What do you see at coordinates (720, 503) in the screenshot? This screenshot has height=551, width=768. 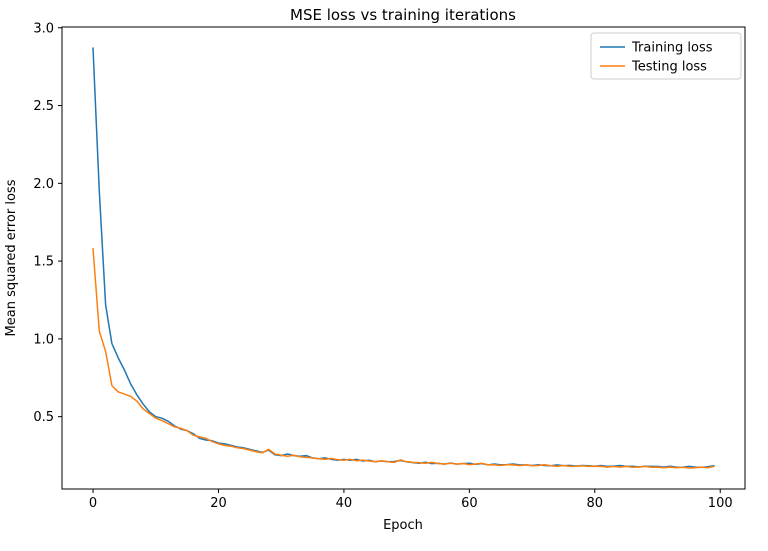 I see `x-tick-label: 100` at bounding box center [720, 503].